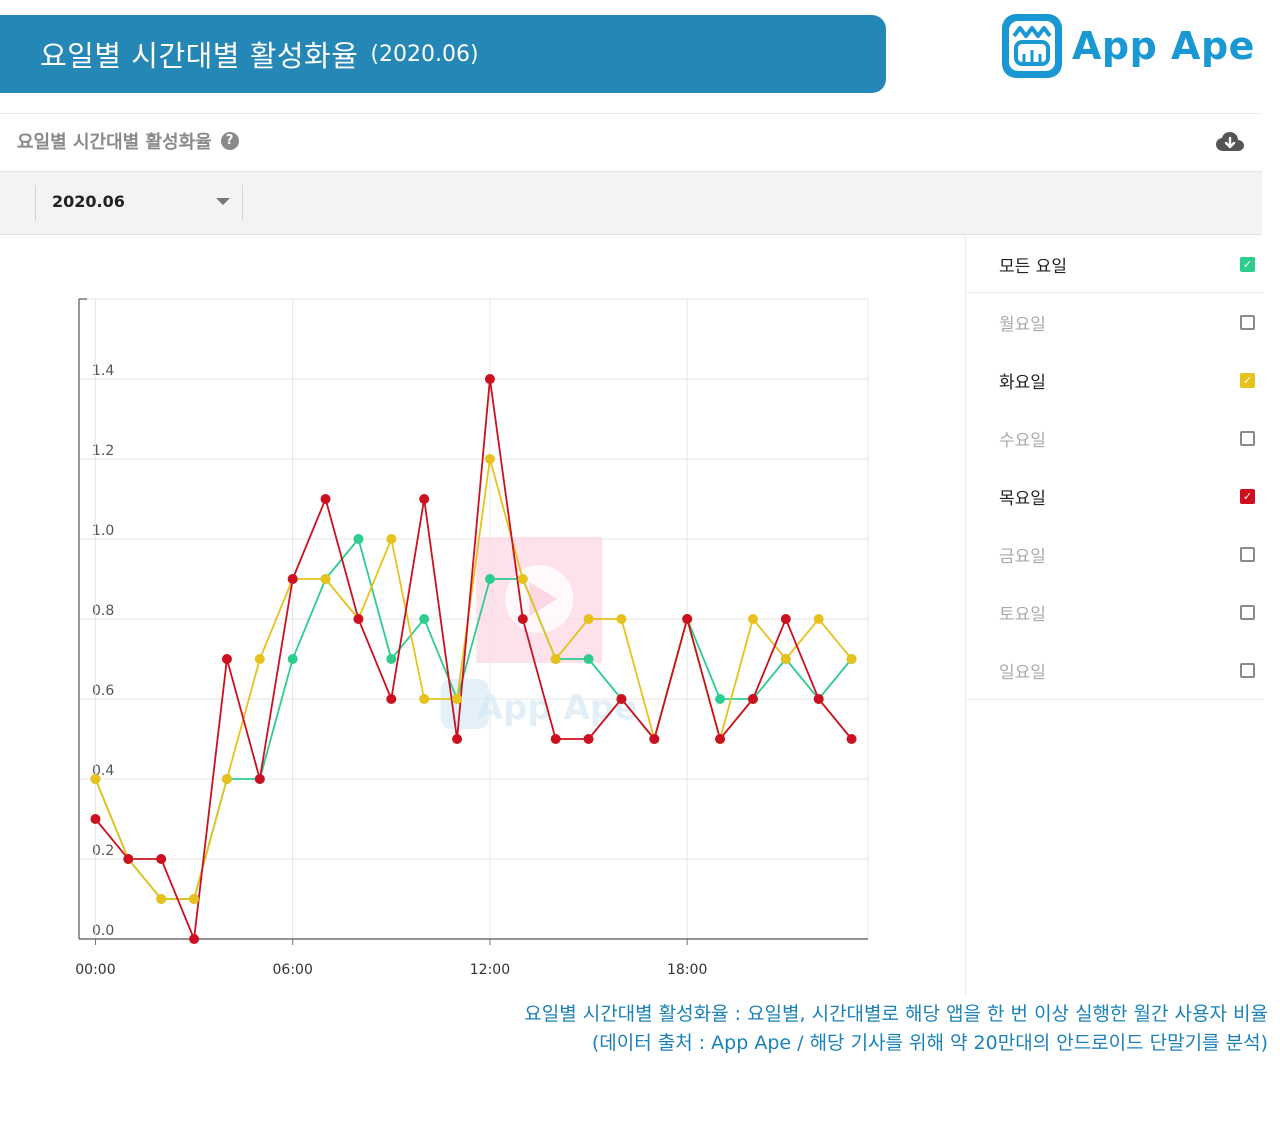 This screenshot has height=1126, width=1280. What do you see at coordinates (1114, 554) in the screenshot?
I see `legend-item: 금요일` at bounding box center [1114, 554].